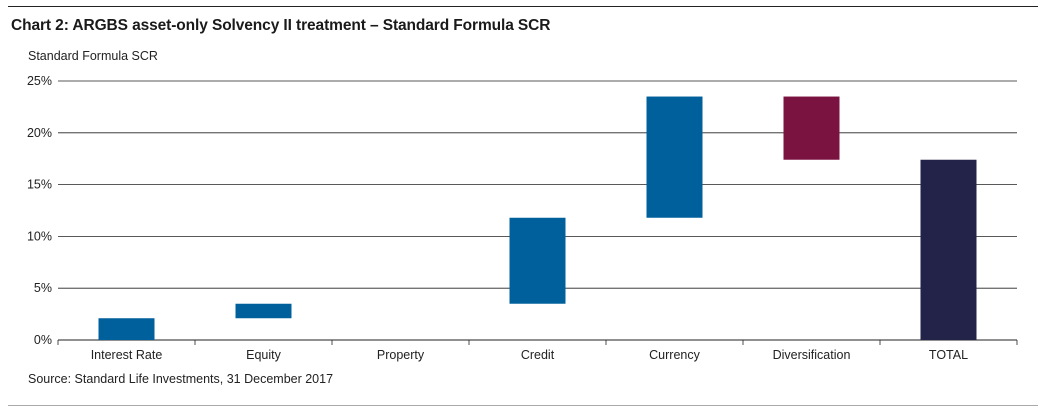 This screenshot has height=413, width=1046. What do you see at coordinates (39, 81) in the screenshot?
I see `y-tick-label: 25%` at bounding box center [39, 81].